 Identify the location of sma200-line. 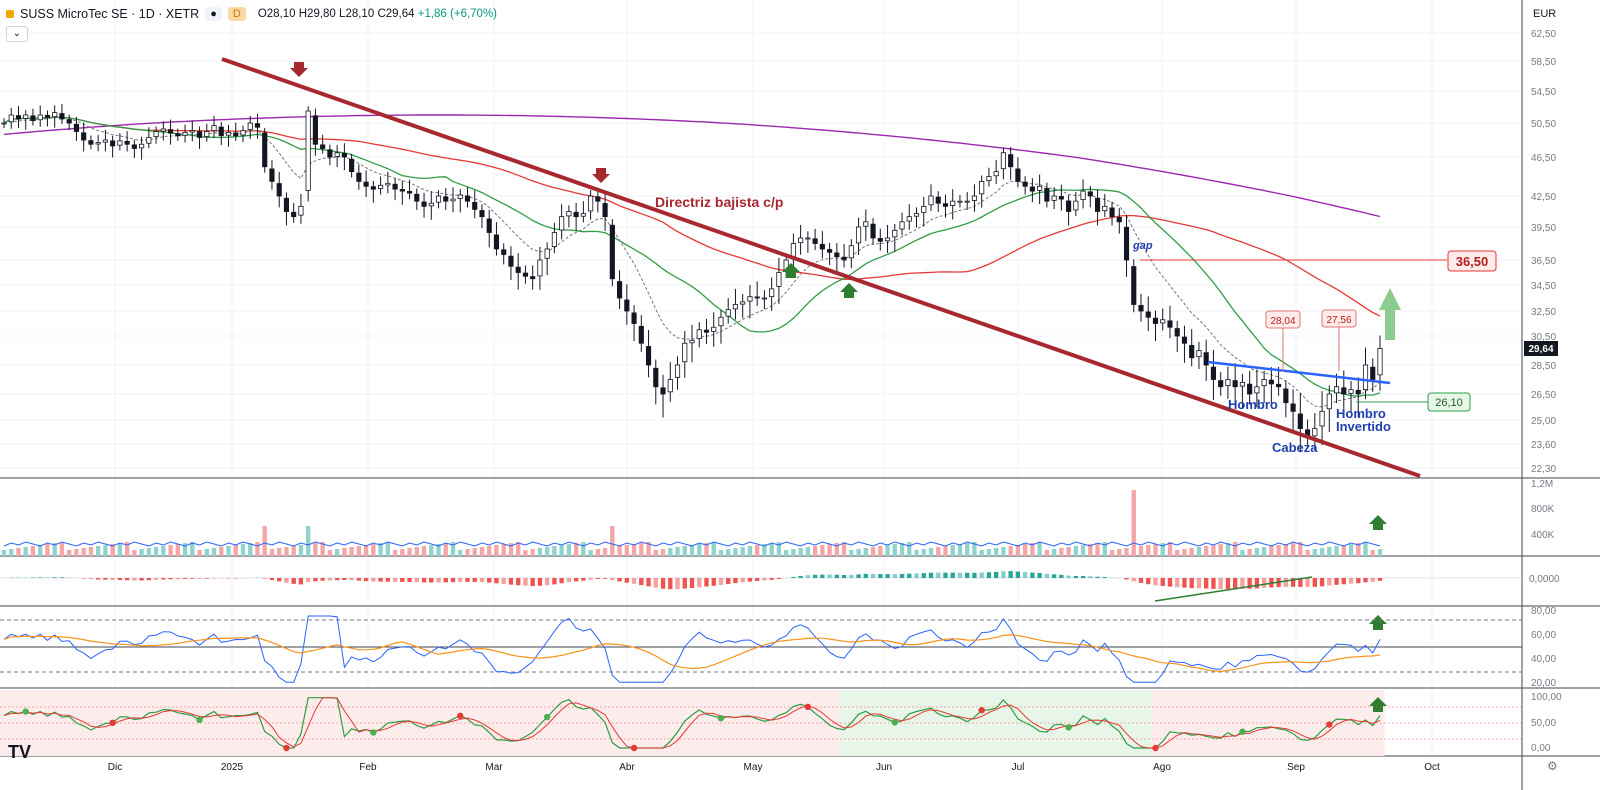
(692, 166).